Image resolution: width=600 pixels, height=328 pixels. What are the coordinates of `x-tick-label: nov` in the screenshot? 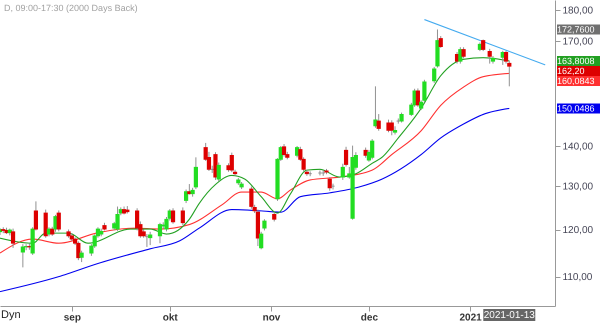 It's located at (271, 318).